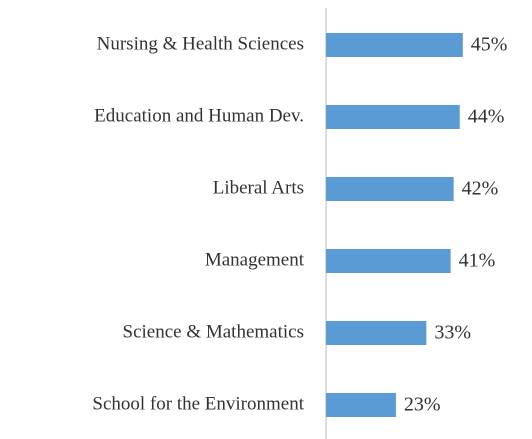  I want to click on category-label: Management, so click(255, 259).